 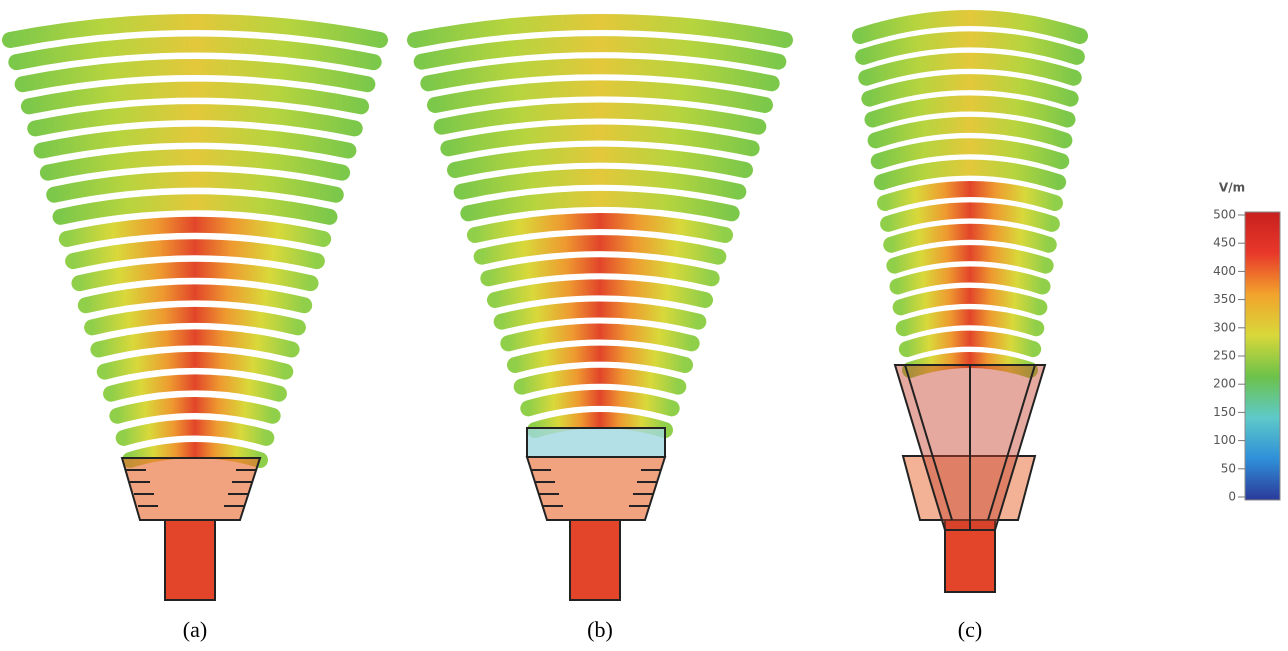 I want to click on colorbar-tick-label: 400, so click(x=1224, y=271).